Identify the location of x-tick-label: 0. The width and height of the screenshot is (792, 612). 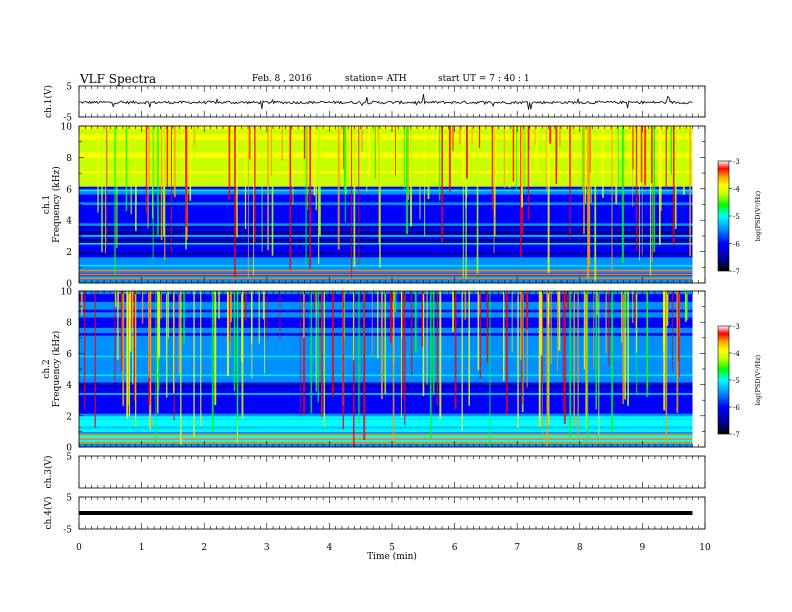
(79, 548).